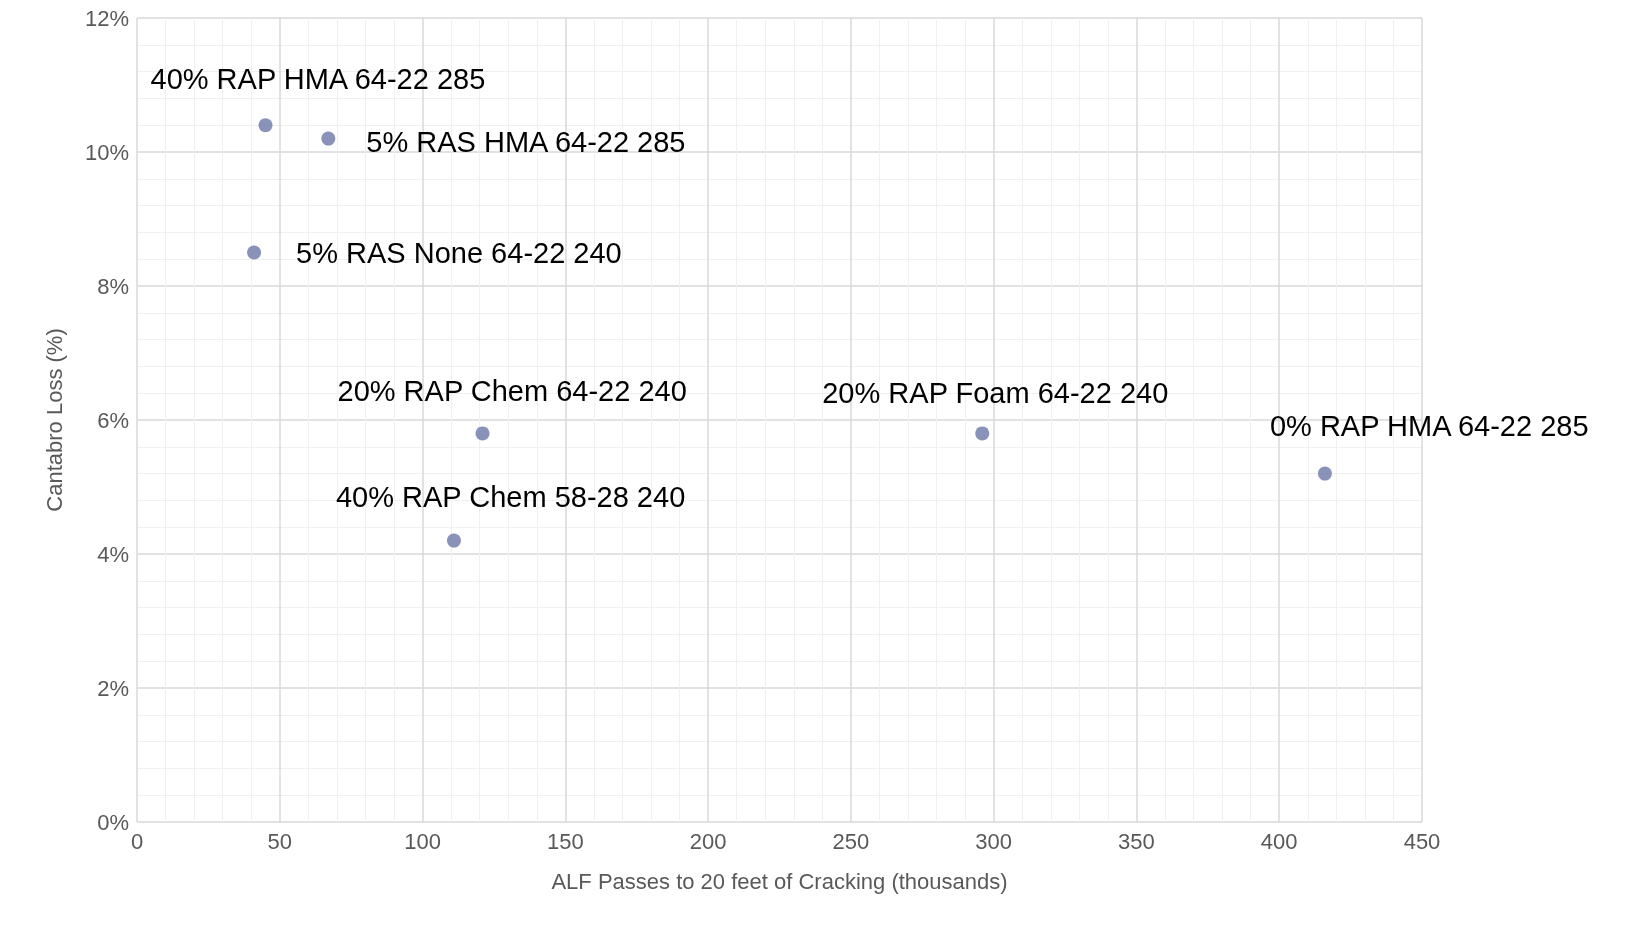 The height and width of the screenshot is (927, 1643). I want to click on annotation: 40% RAP Chem 58-28 240, so click(510, 496).